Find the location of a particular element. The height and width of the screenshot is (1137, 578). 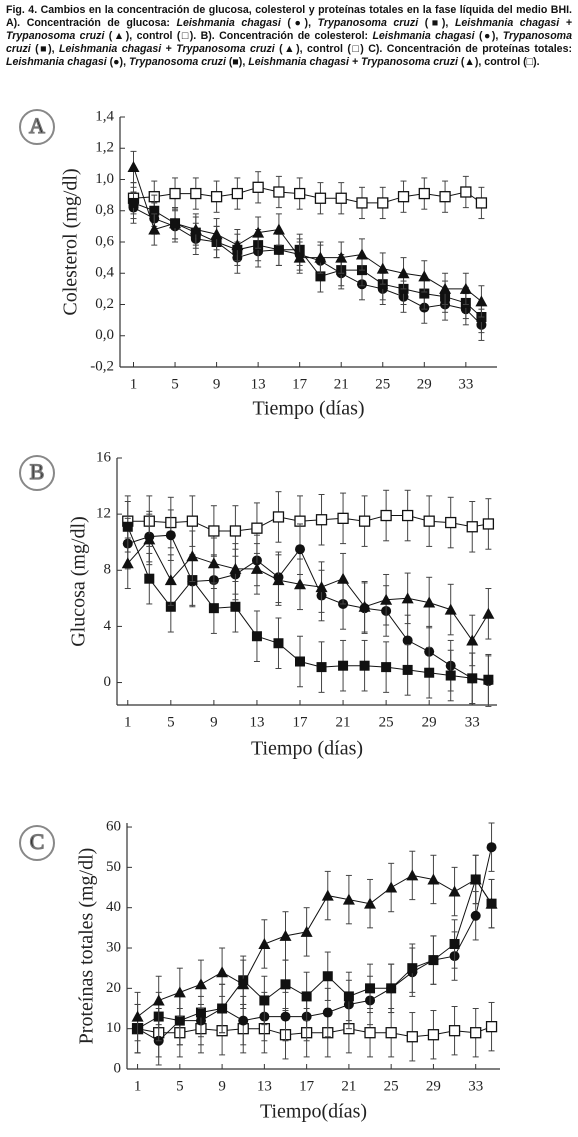

y-tick-label: 30 is located at coordinates (113, 947).